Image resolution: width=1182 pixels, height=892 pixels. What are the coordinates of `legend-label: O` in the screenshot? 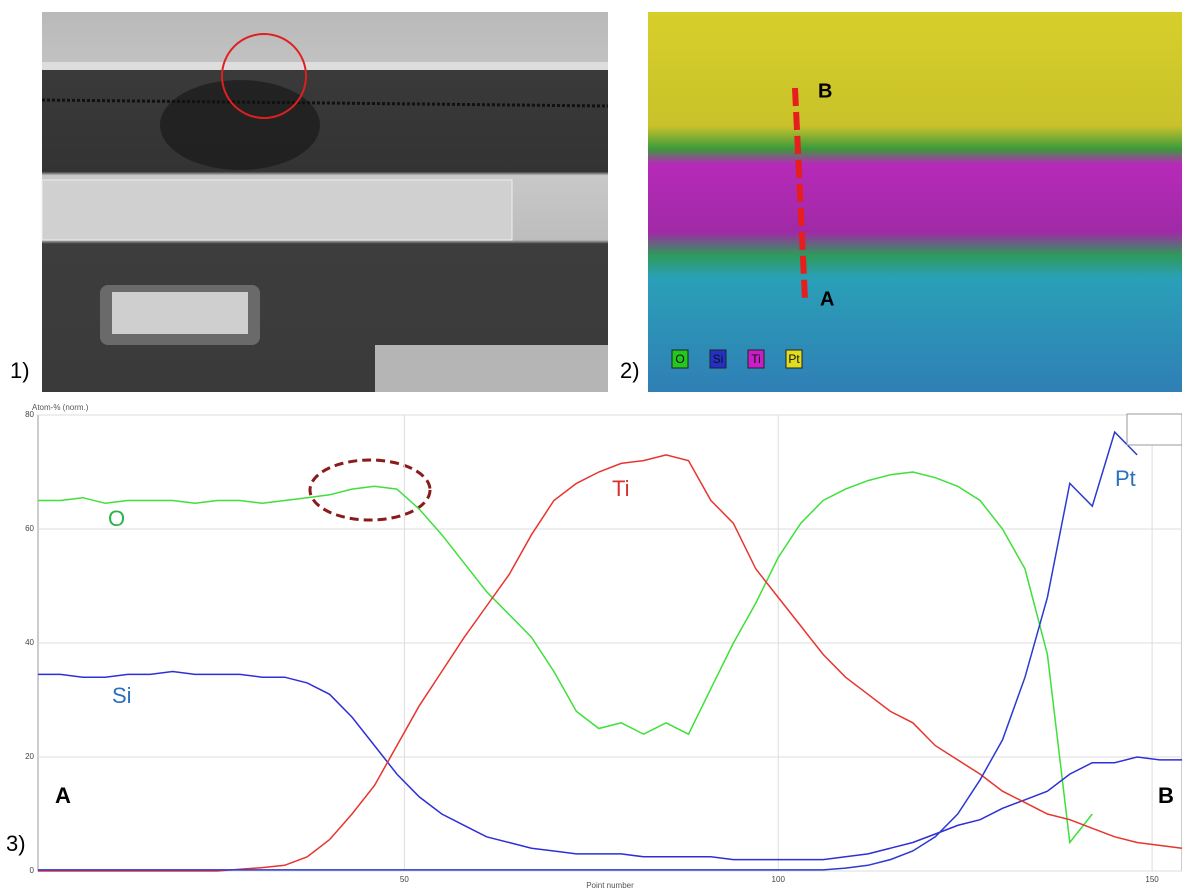 It's located at (679, 359).